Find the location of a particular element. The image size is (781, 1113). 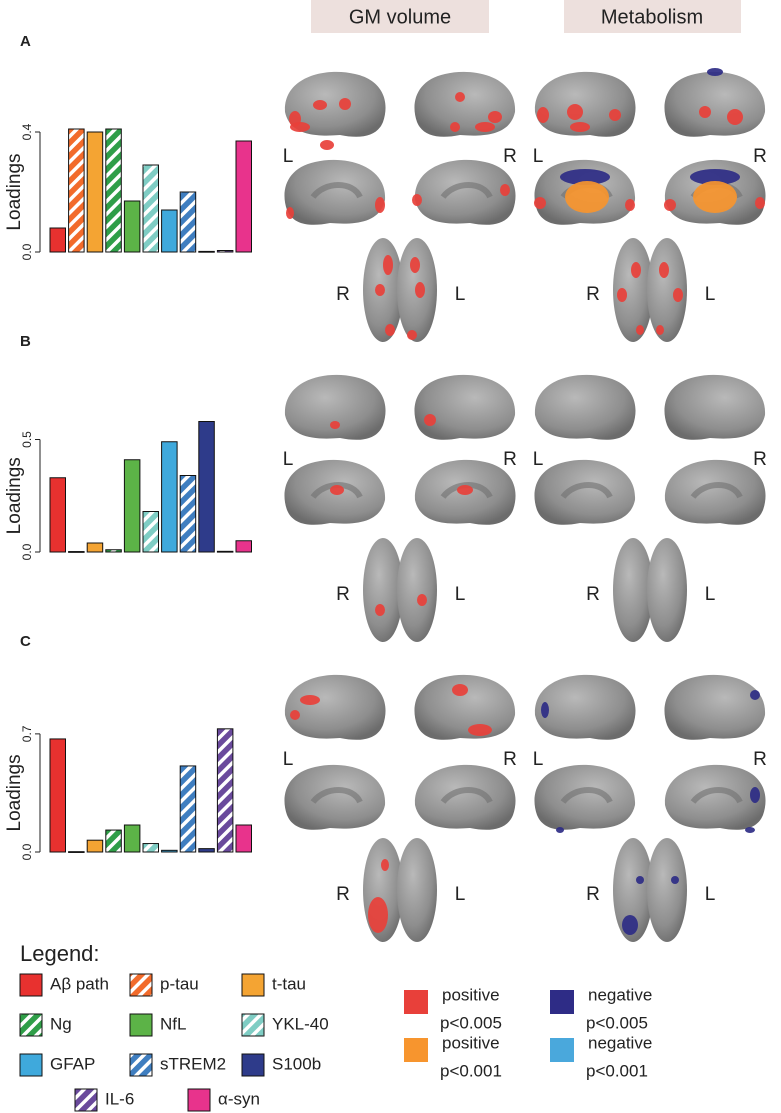

panel-letter: A is located at coordinates (25, 41).